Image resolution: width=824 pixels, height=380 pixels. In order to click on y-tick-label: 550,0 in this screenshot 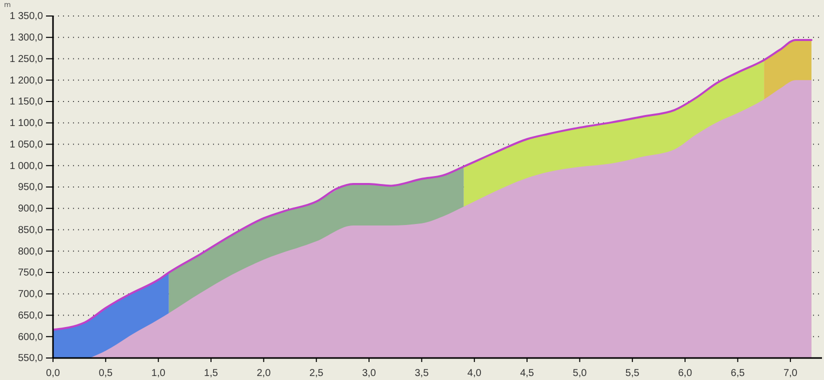, I will do `click(31, 358)`.